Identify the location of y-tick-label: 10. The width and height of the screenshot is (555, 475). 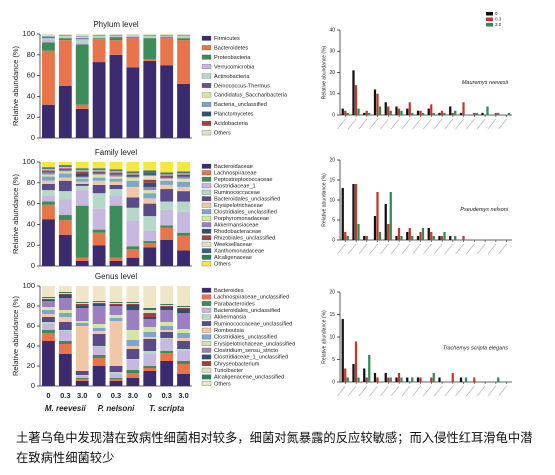
(332, 337).